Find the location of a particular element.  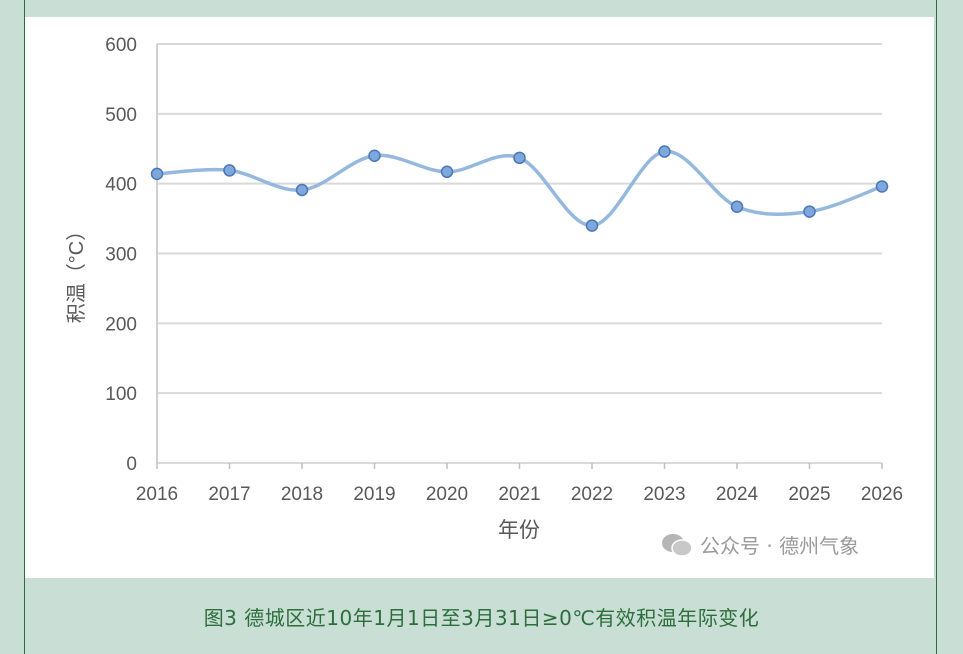

y-tick-label: 500 is located at coordinates (121, 115).